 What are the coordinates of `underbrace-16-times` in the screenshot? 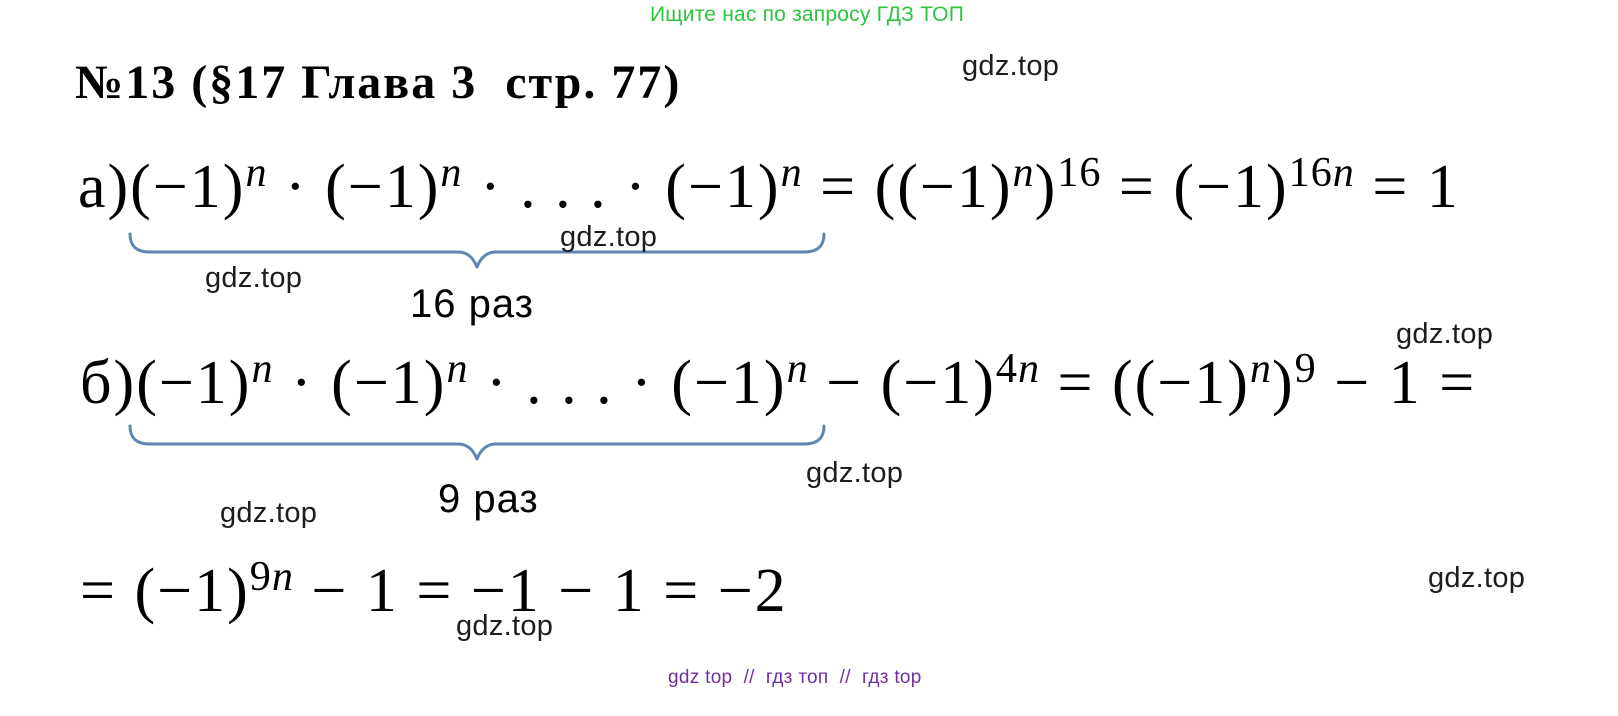 It's located at (477, 250).